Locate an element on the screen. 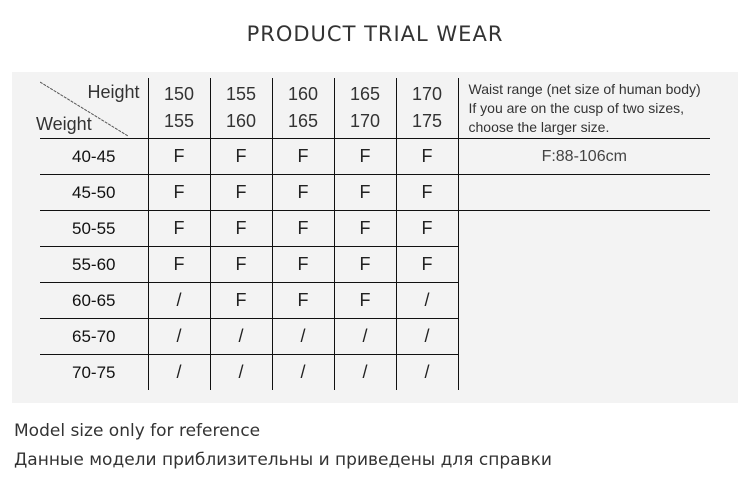  table-row: 40-45 F F F F F F:88-106cm is located at coordinates (375, 156).